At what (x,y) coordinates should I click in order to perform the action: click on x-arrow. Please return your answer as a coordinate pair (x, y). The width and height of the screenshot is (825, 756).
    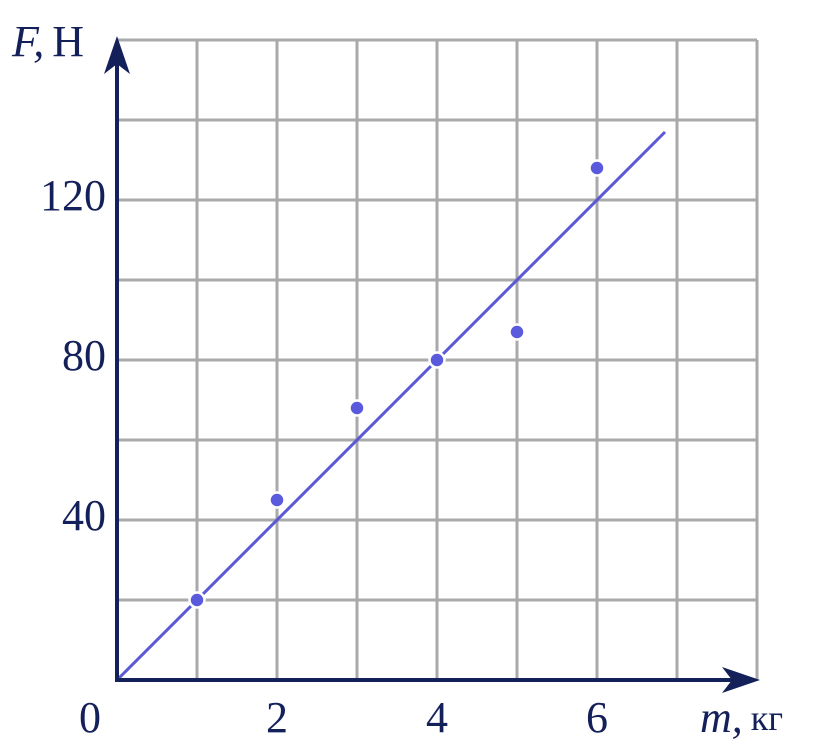
    Looking at the image, I should click on (741, 680).